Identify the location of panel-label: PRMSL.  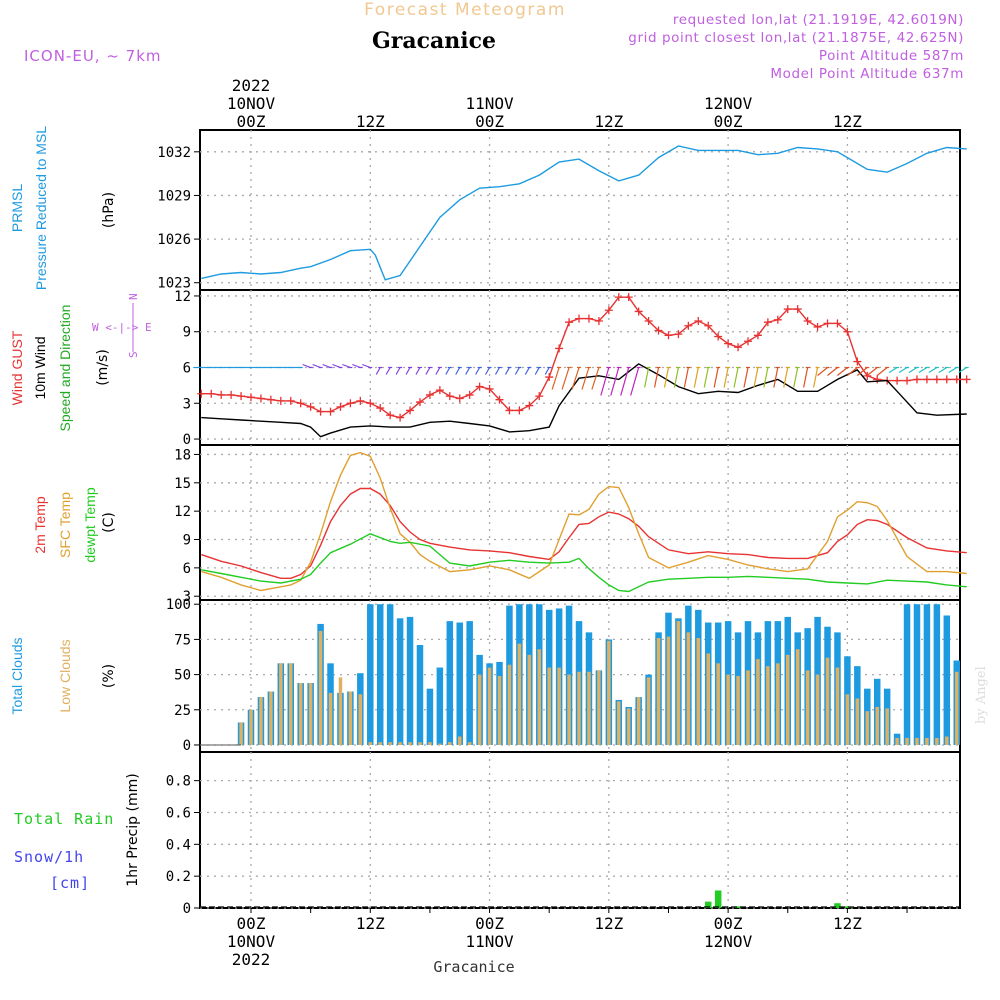
(17, 208).